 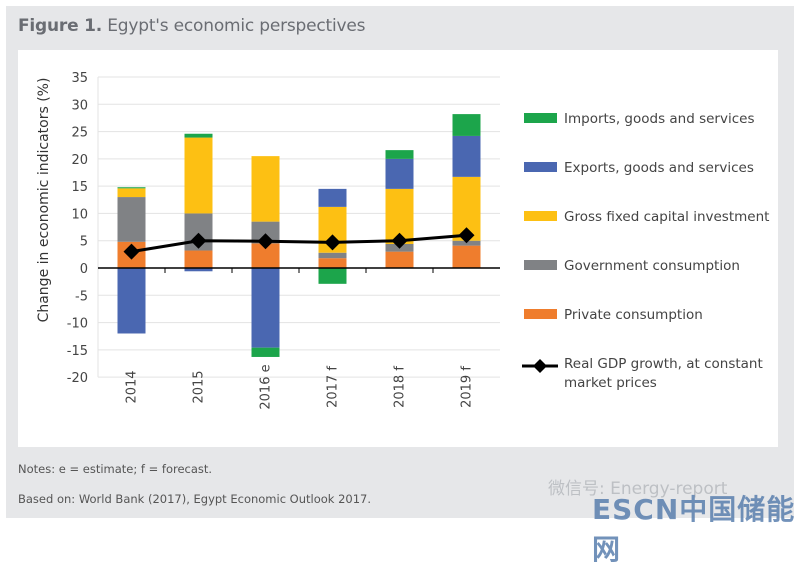 What do you see at coordinates (265, 232) in the screenshot?
I see `bar-government-consumption-2016e` at bounding box center [265, 232].